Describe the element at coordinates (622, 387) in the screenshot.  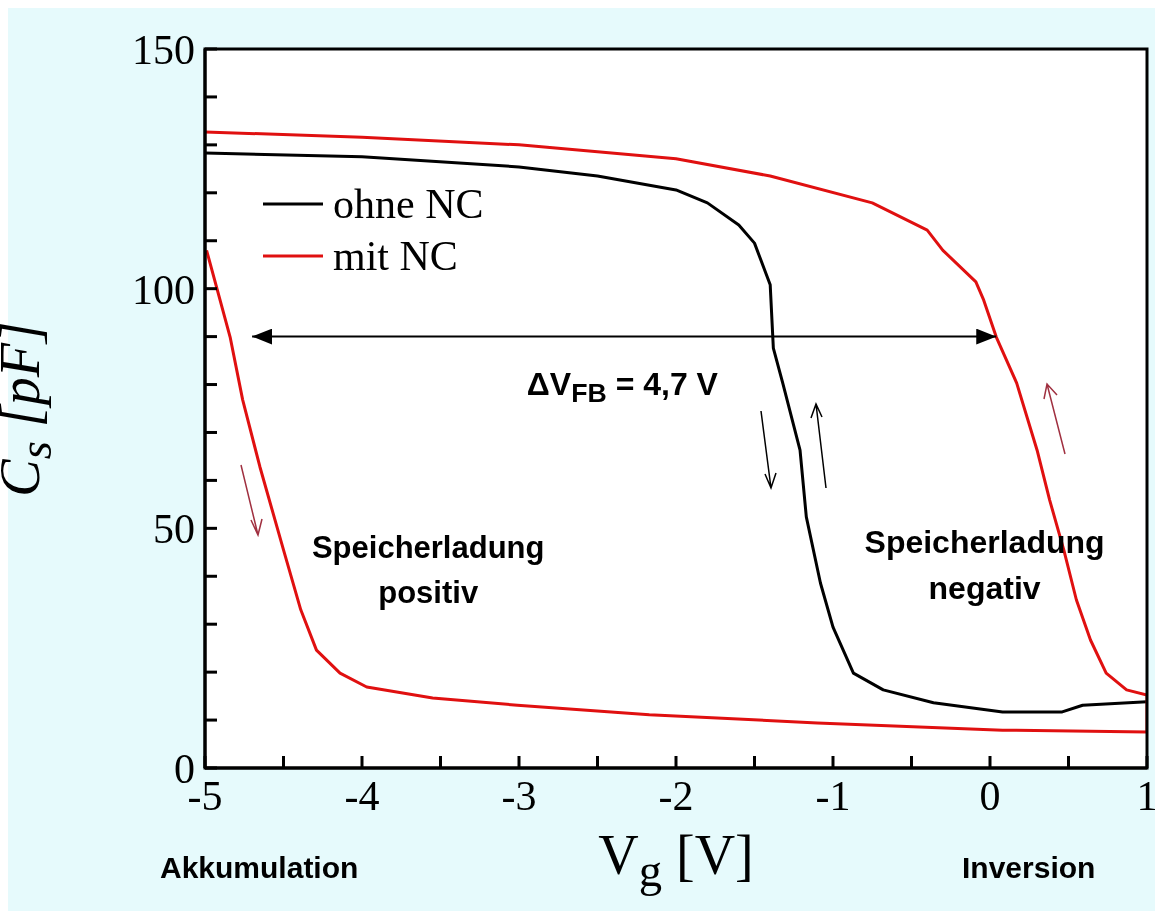
I see `annotation: ΔV$_{FB}$ = 4,7 V` at that location.